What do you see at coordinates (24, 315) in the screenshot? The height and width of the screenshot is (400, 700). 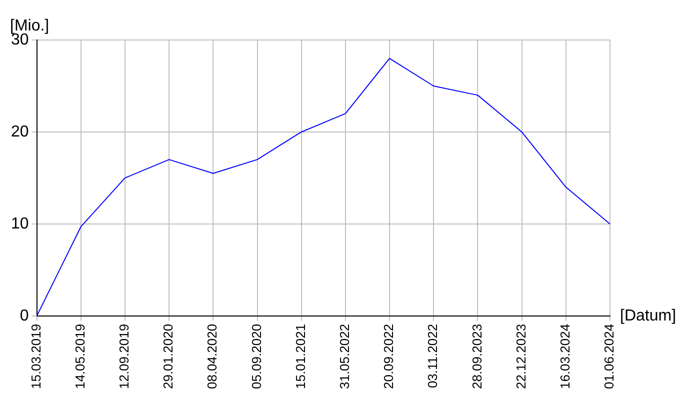 I see `y-tick-label: 0` at bounding box center [24, 315].